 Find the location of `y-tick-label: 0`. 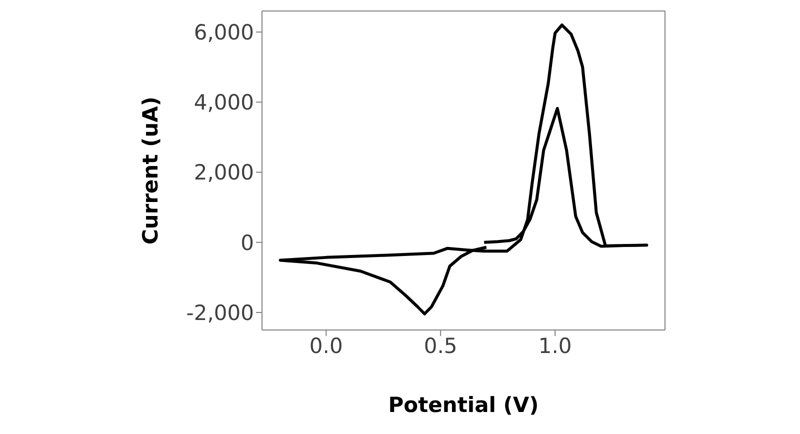

y-tick-label: 0 is located at coordinates (247, 242).